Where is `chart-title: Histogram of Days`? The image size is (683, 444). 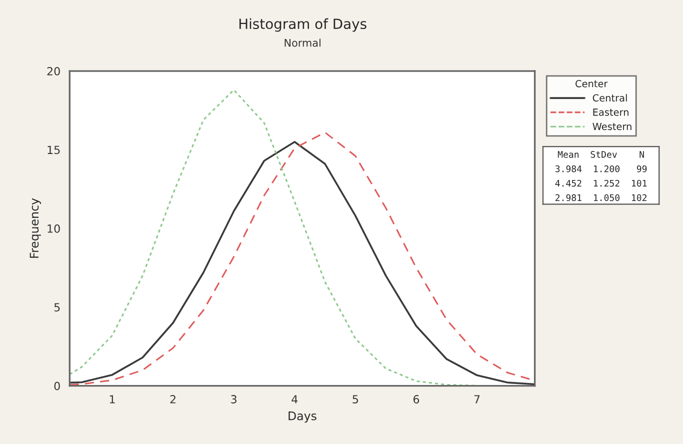 chart-title: Histogram of Days is located at coordinates (302, 25).